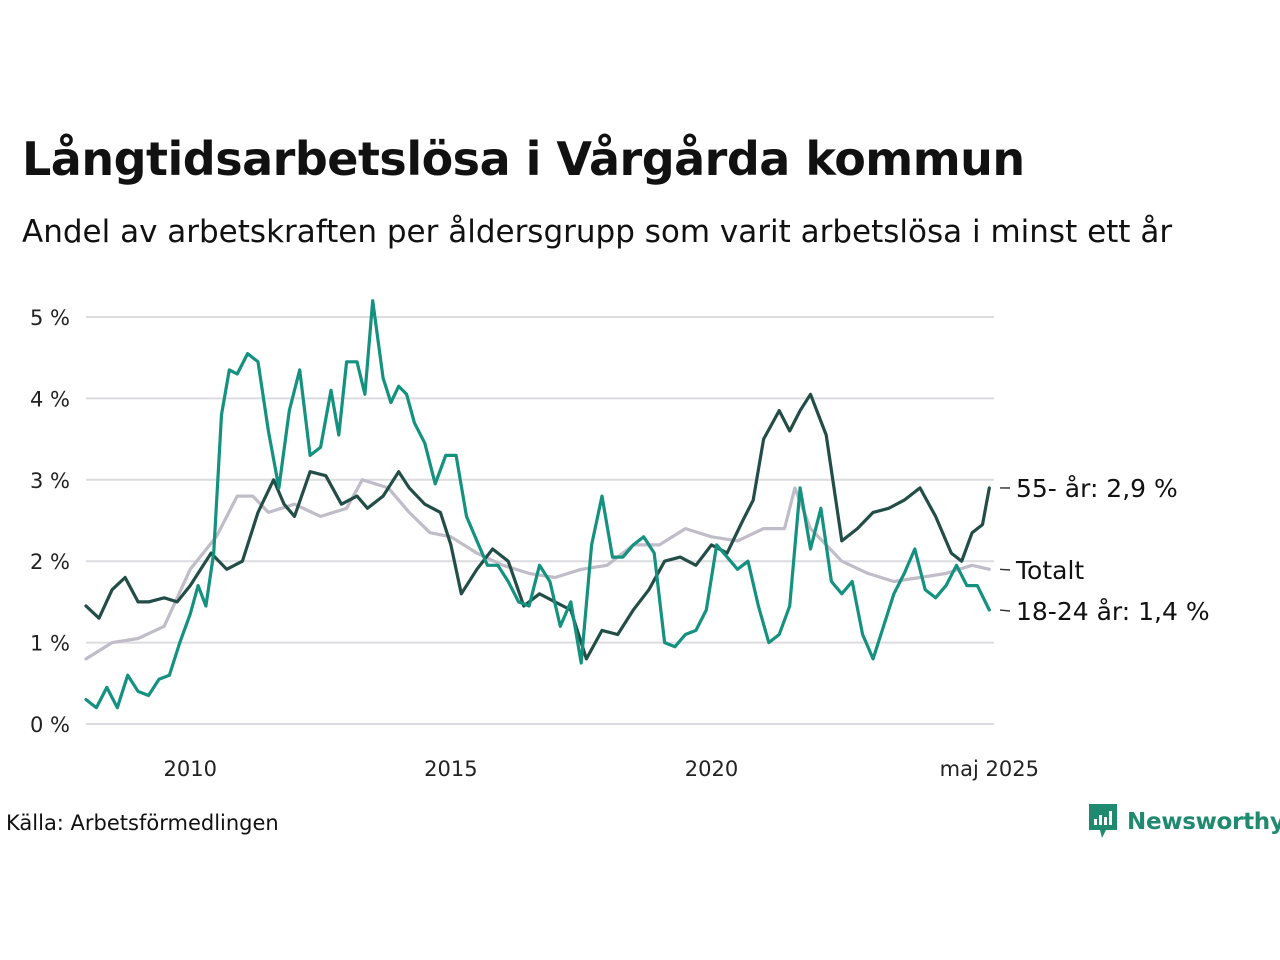  I want to click on series-end-label: 55- år: 2,9 %, so click(1097, 488).